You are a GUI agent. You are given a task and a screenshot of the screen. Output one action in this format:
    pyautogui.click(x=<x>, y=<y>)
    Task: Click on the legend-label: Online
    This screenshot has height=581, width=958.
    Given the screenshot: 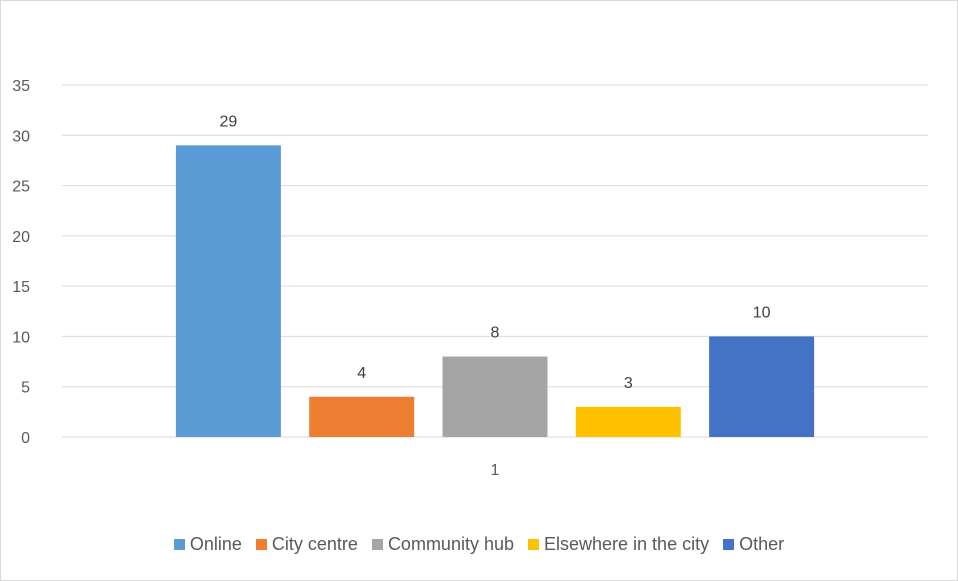 What is the action you would take?
    pyautogui.click(x=215, y=544)
    